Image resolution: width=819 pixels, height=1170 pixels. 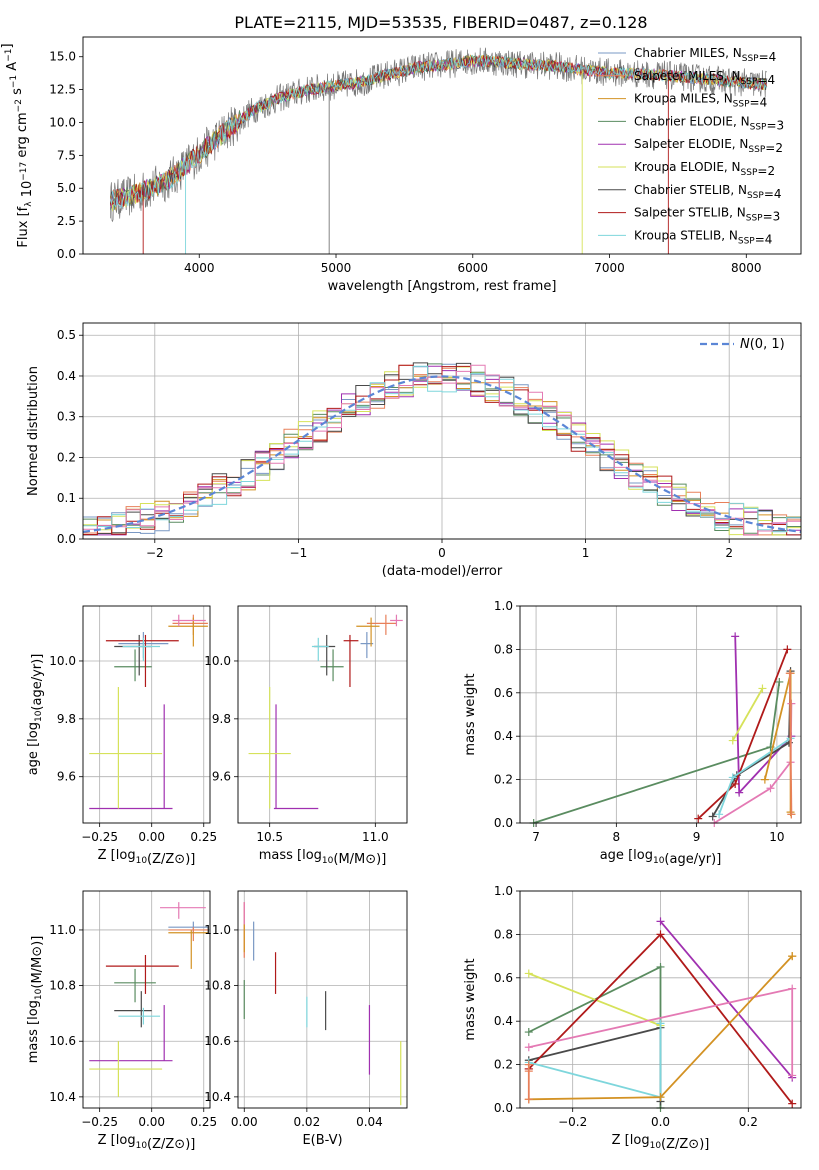 What do you see at coordinates (66, 155) in the screenshot?
I see `y-tick-label: 7.5` at bounding box center [66, 155].